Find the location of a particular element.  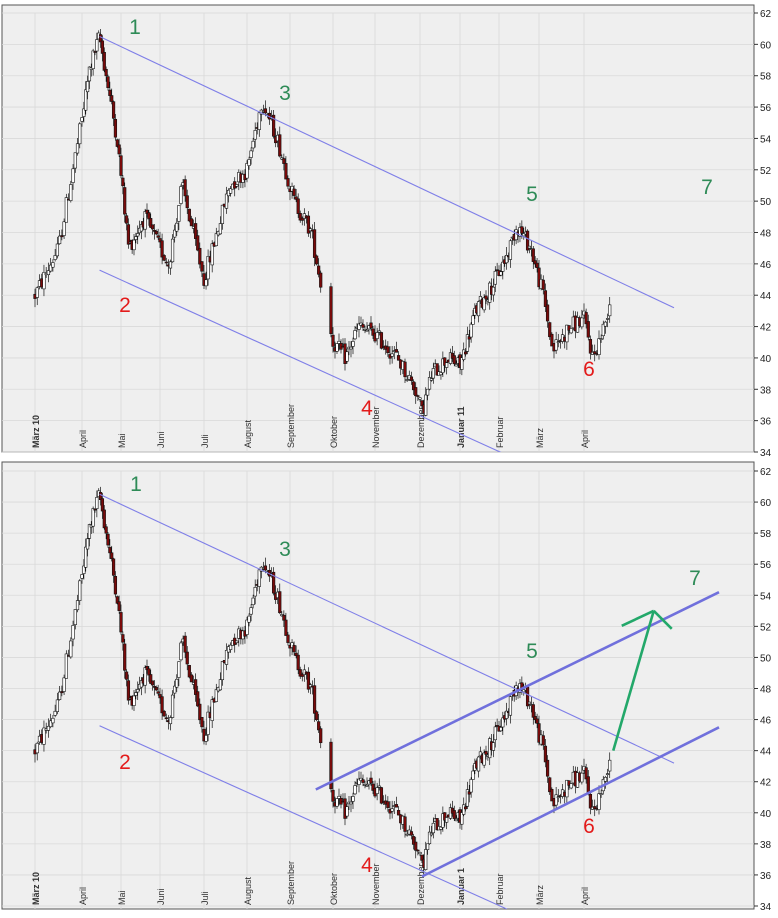

y-tick-label: 36 is located at coordinates (766, 876).